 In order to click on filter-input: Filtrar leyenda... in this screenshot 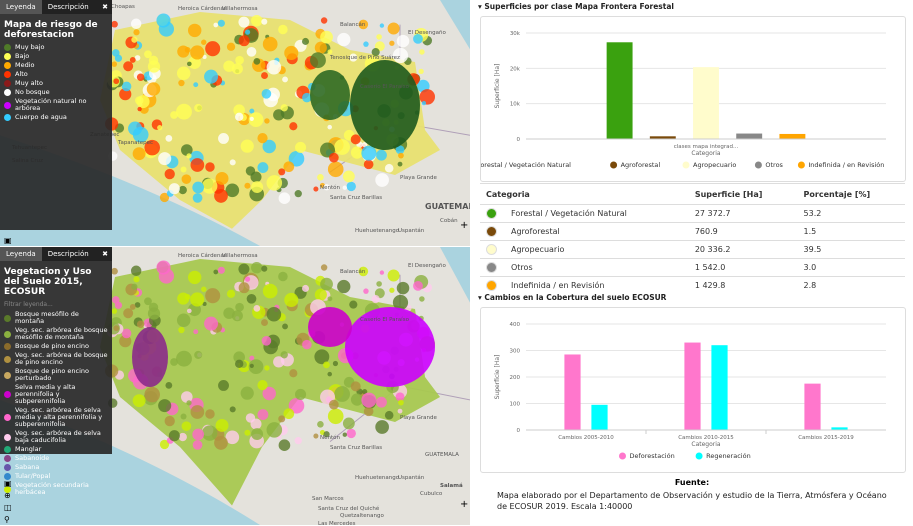, I will do `click(28, 304)`.